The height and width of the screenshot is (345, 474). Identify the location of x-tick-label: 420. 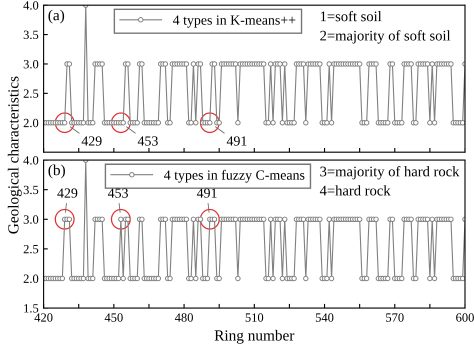
(43, 317).